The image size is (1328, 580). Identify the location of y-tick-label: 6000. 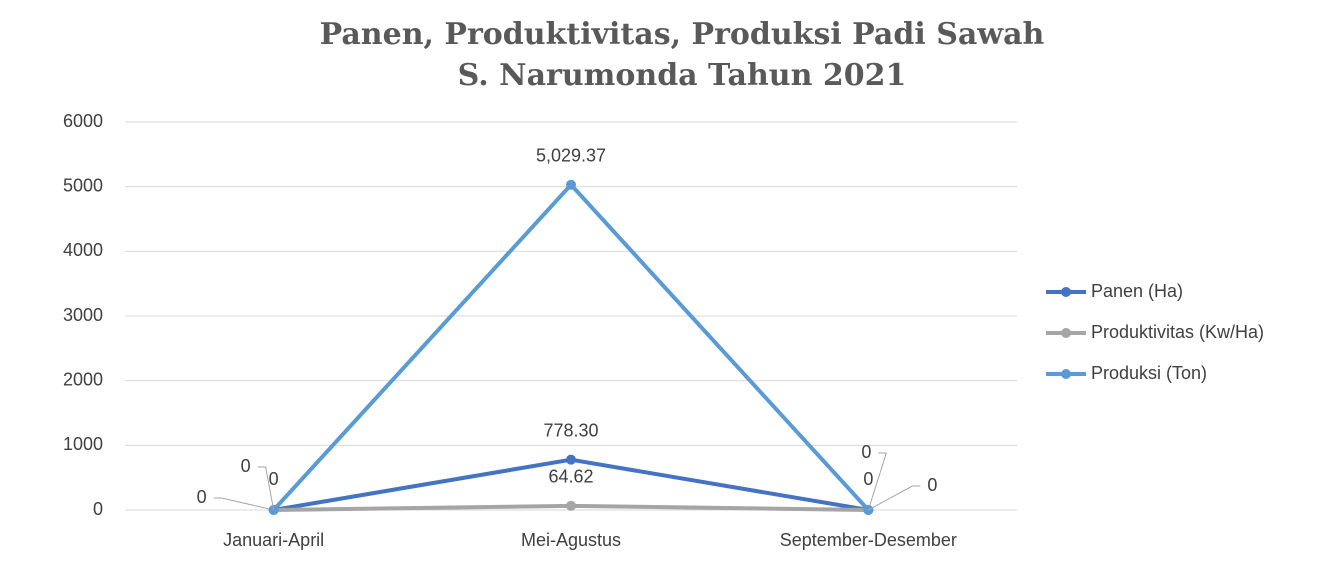
(83, 121).